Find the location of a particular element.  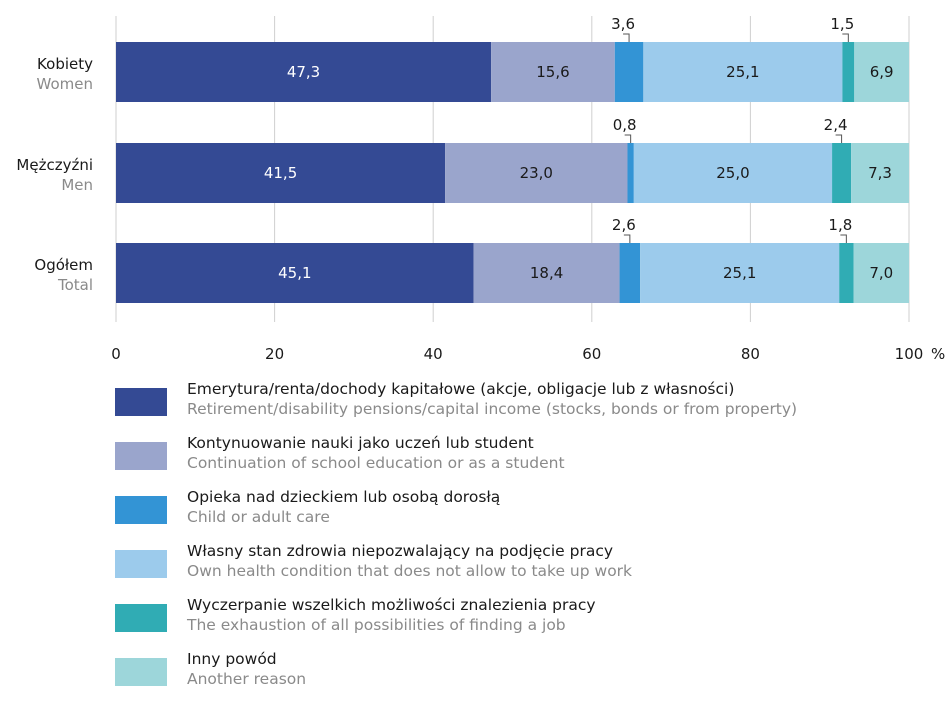

x-tick-label-2: 40 is located at coordinates (433, 352).